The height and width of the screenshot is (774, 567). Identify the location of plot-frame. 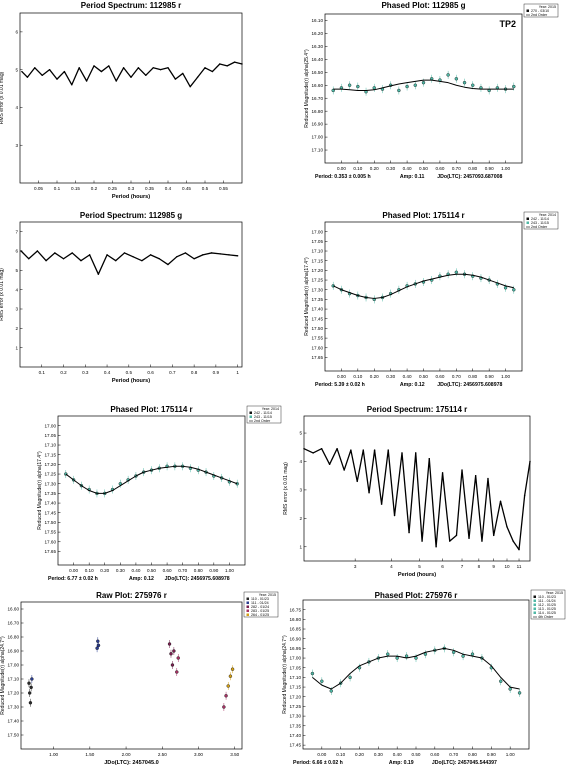
(131, 98).